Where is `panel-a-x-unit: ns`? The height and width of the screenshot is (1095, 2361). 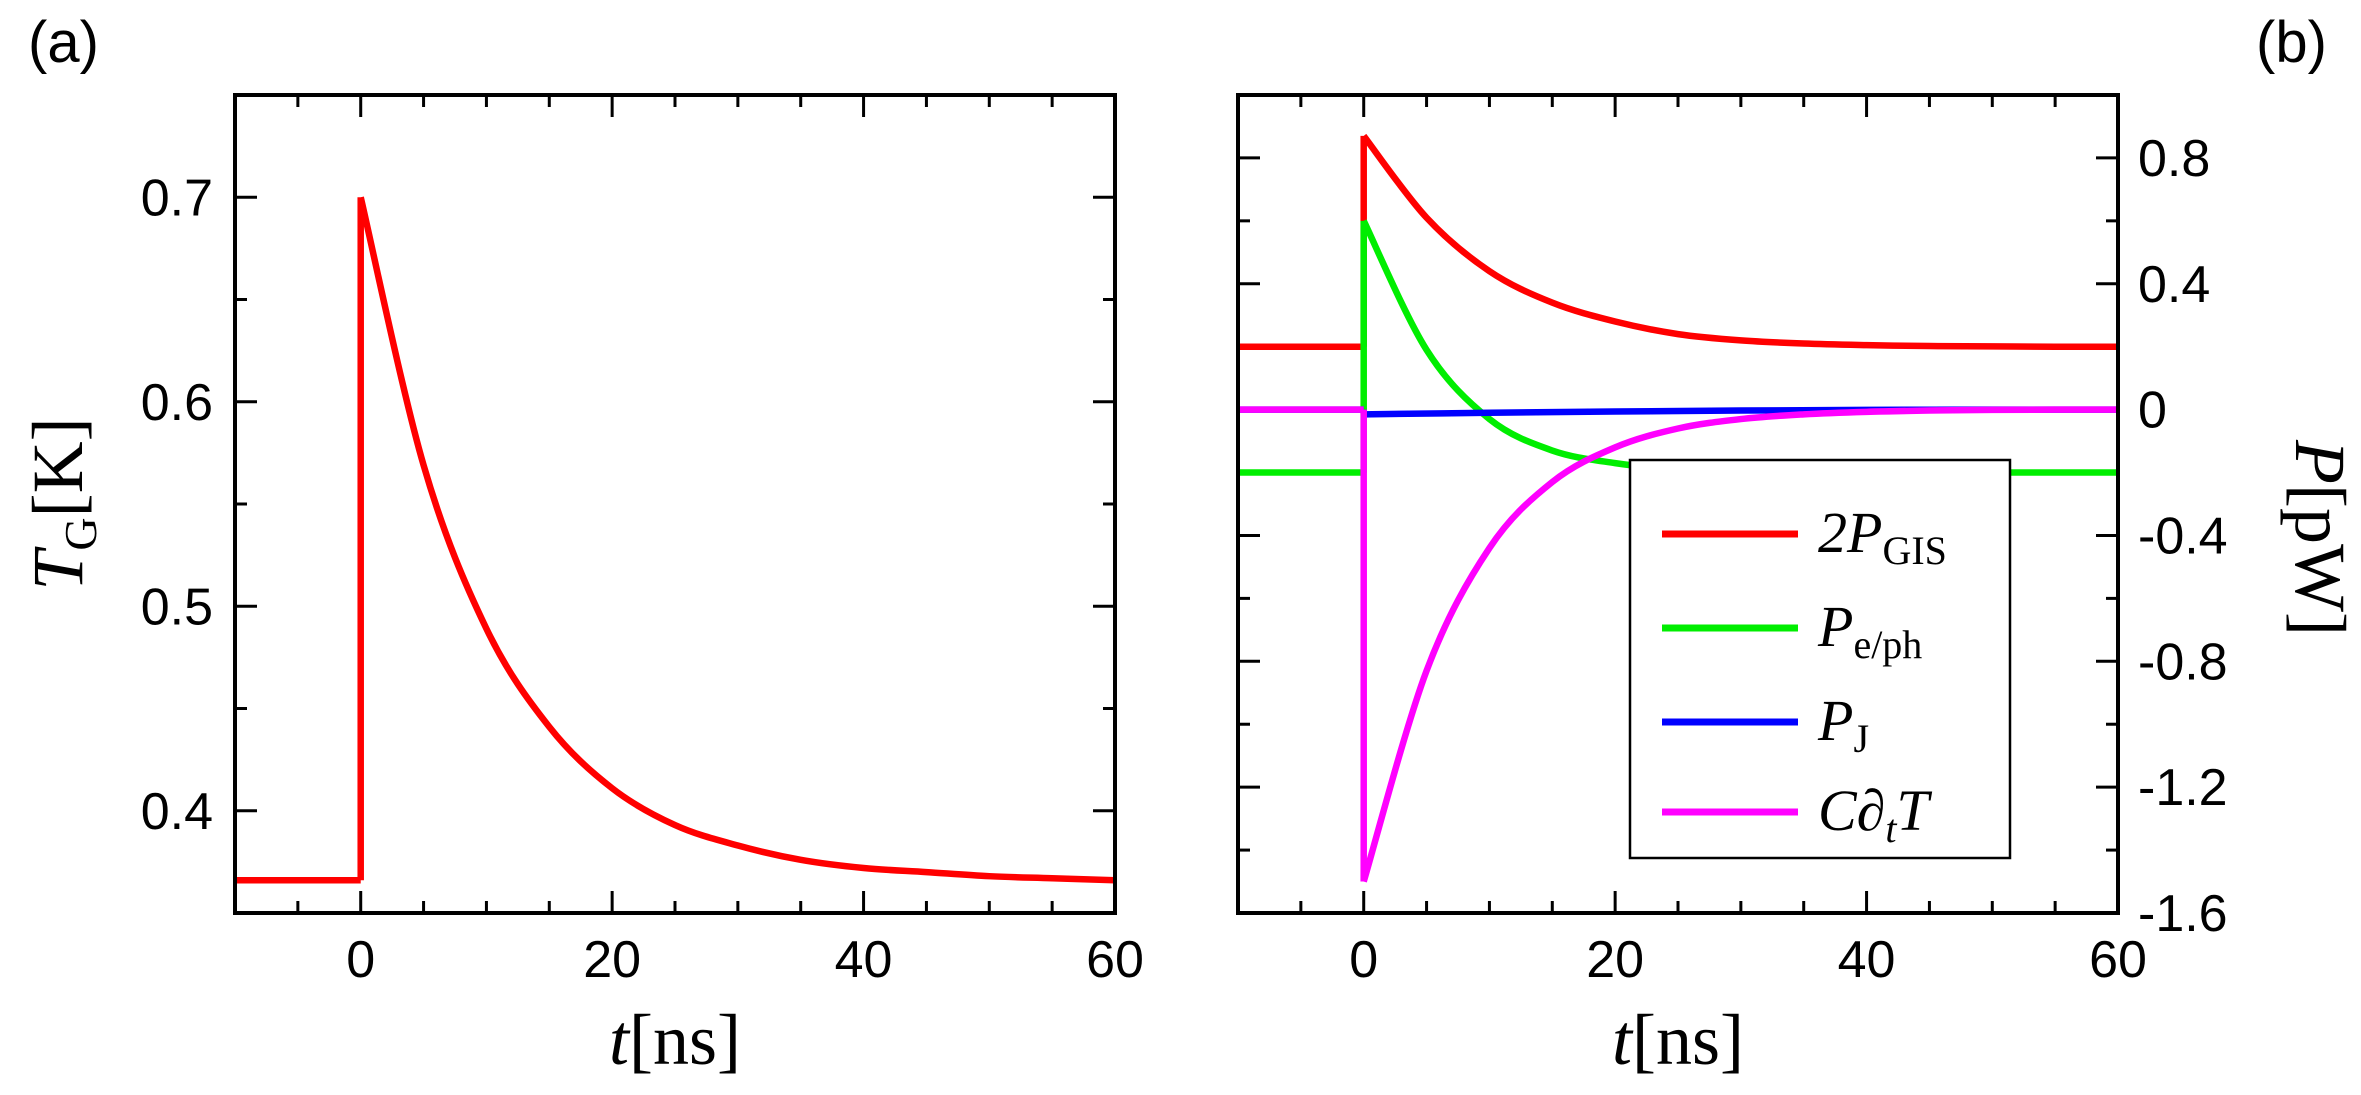 panel-a-x-unit: ns is located at coordinates (685, 1040).